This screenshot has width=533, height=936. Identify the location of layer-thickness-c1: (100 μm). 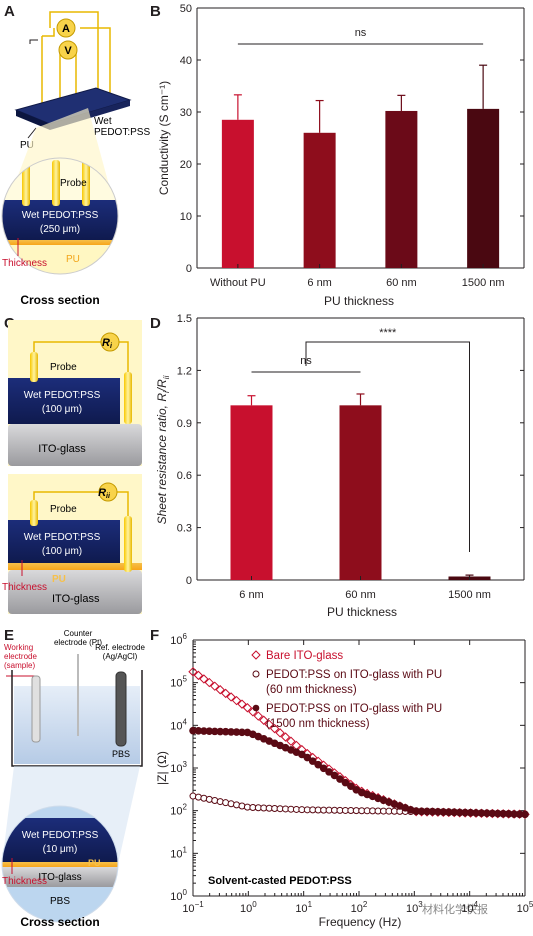
(62, 409).